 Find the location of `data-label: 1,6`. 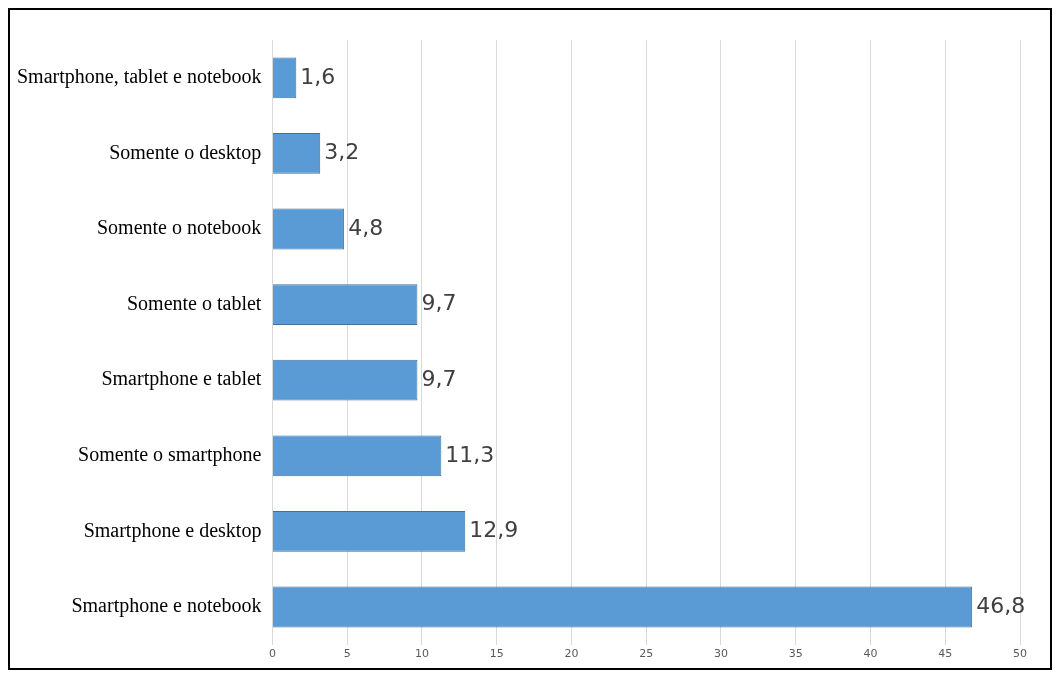

data-label: 1,6 is located at coordinates (318, 76).